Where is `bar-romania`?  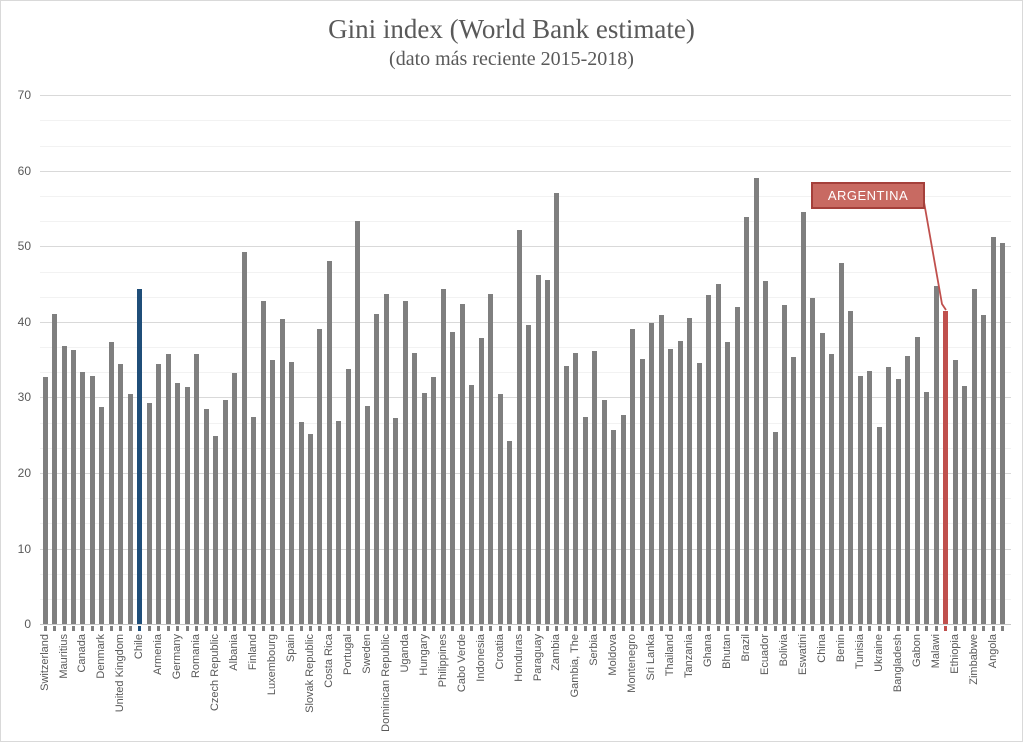 bar-romania is located at coordinates (197, 488).